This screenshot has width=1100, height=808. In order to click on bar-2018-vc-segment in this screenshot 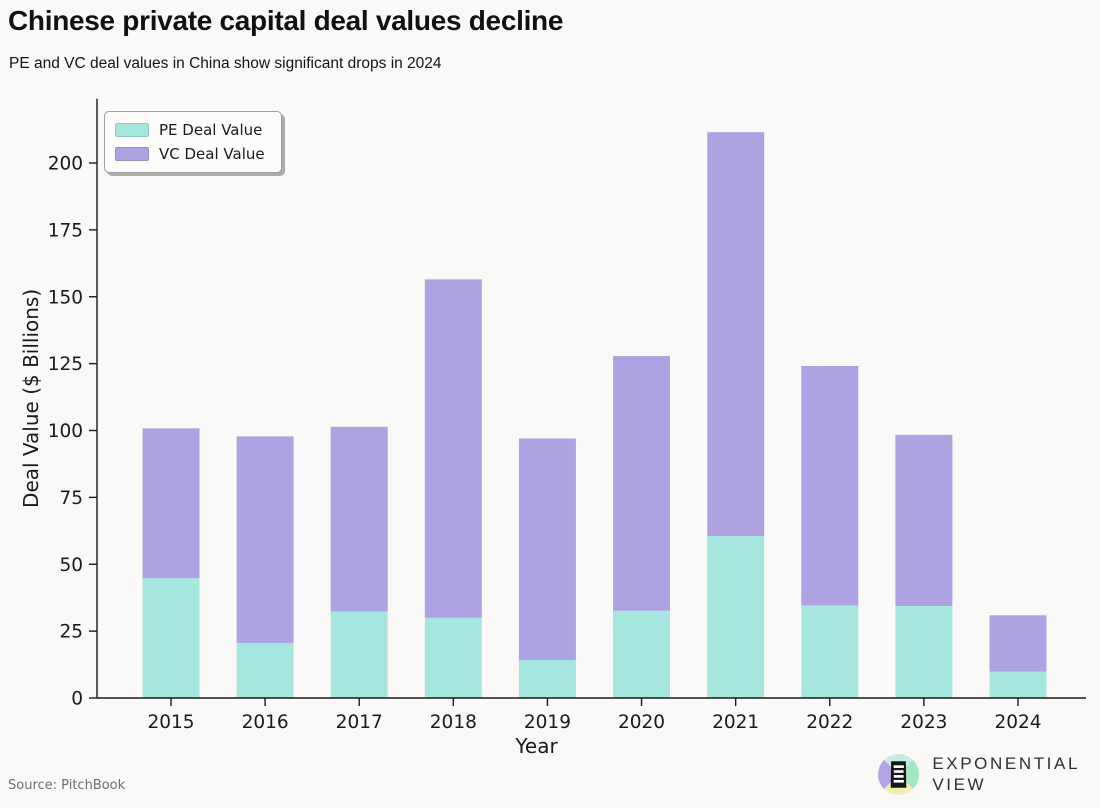, I will do `click(453, 448)`.